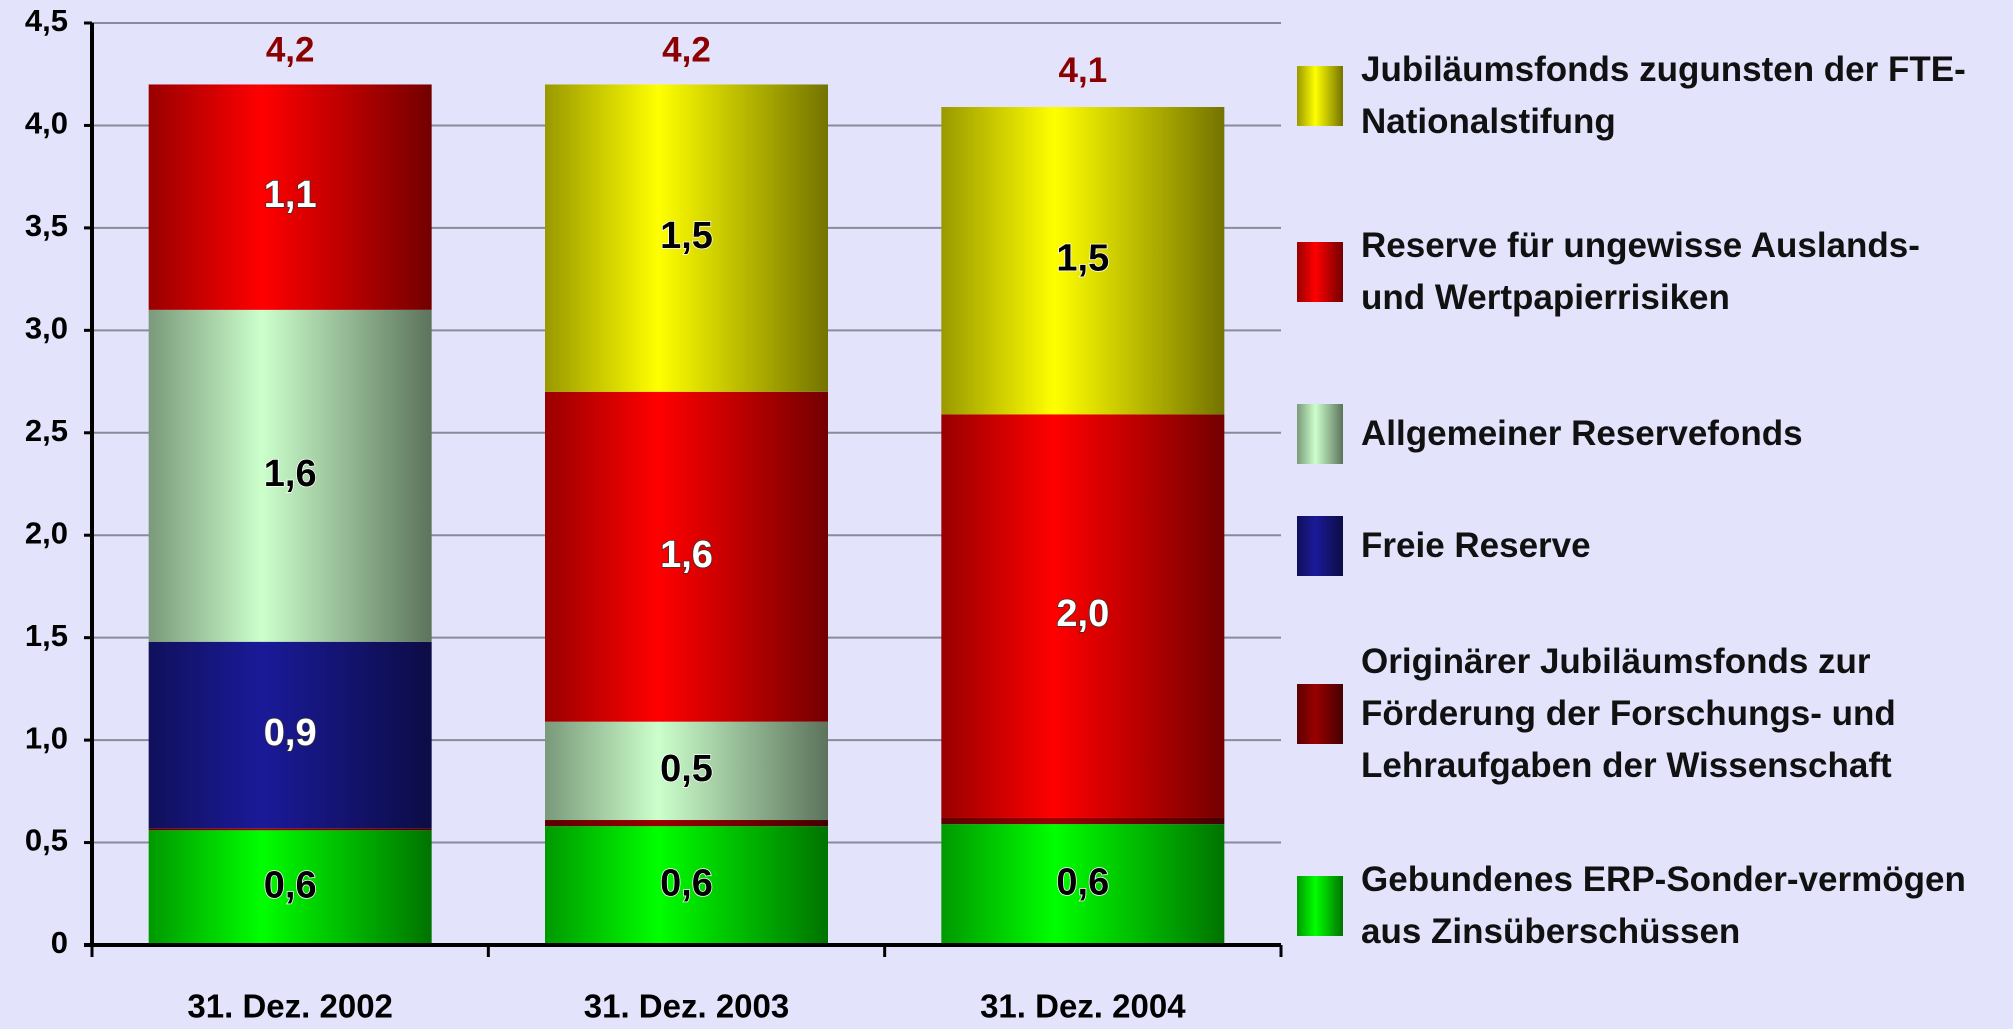 The image size is (2013, 1029). I want to click on legend-item: Freie Reserve, so click(1639, 546).